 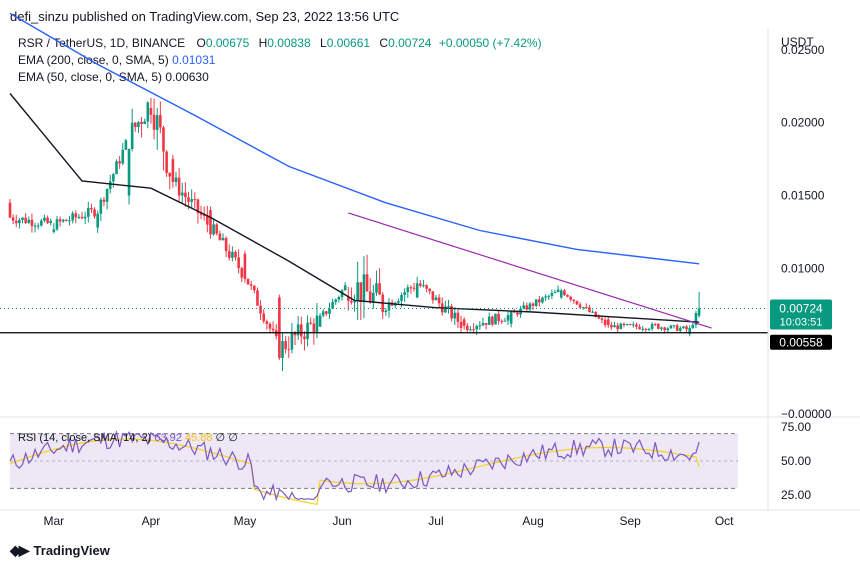 I want to click on ema50-label: EMA (50, close, 0, SMA, 5), so click(x=90, y=77).